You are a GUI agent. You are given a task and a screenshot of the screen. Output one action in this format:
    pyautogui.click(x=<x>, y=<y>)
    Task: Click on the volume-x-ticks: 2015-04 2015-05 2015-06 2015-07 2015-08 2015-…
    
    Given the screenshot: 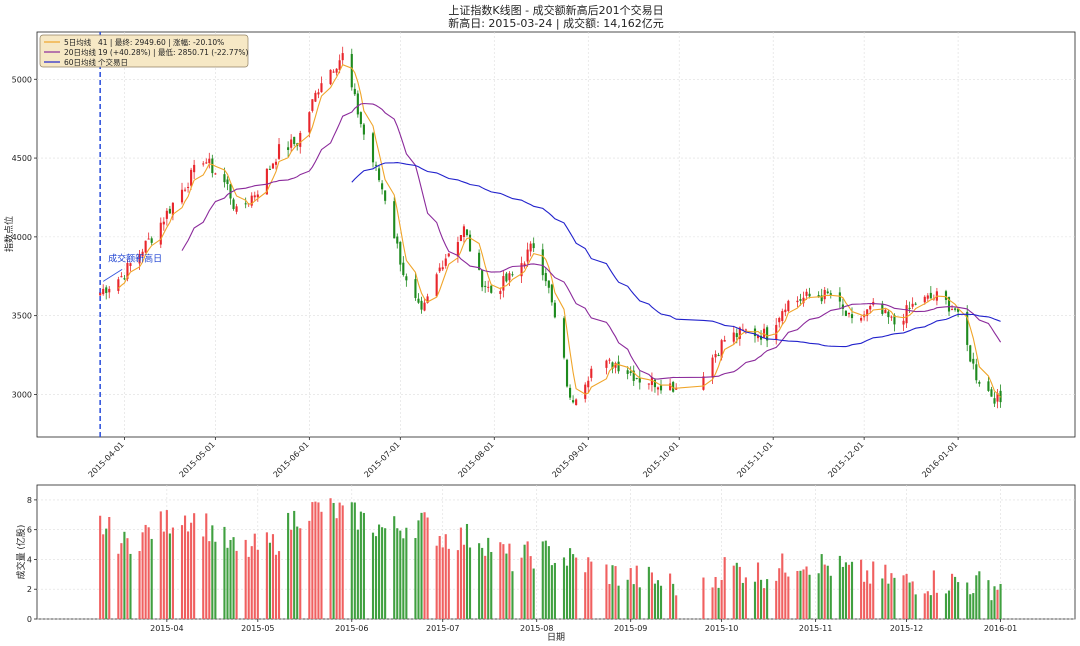 What is the action you would take?
    pyautogui.click(x=583, y=626)
    